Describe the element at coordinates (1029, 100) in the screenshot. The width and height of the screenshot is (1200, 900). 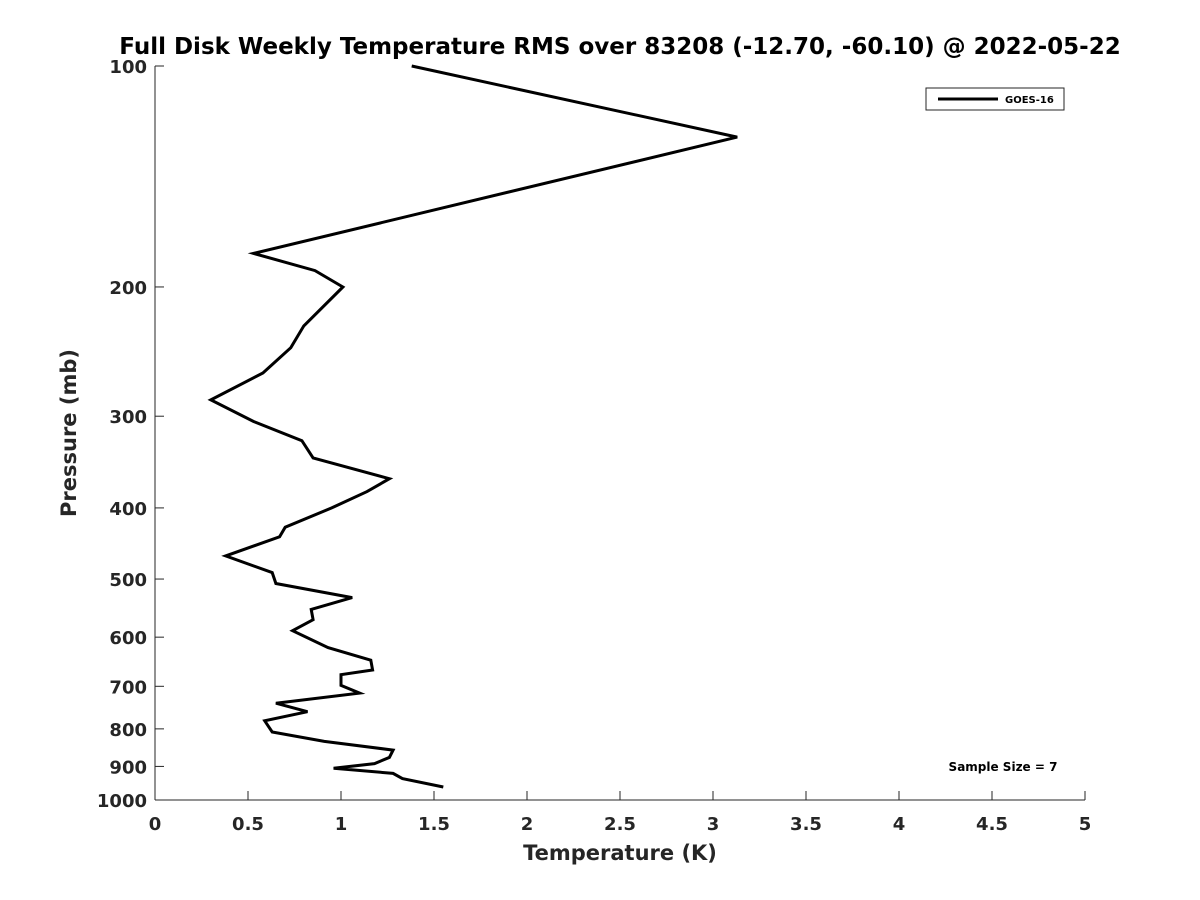
I see `legend-label-goes-16: GOES-16` at that location.